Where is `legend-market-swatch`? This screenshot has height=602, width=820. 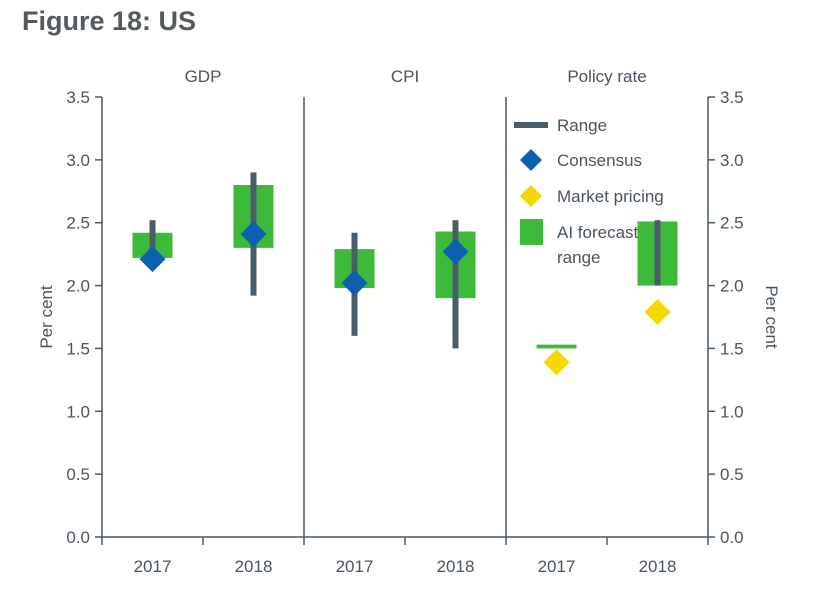 legend-market-swatch is located at coordinates (531, 196).